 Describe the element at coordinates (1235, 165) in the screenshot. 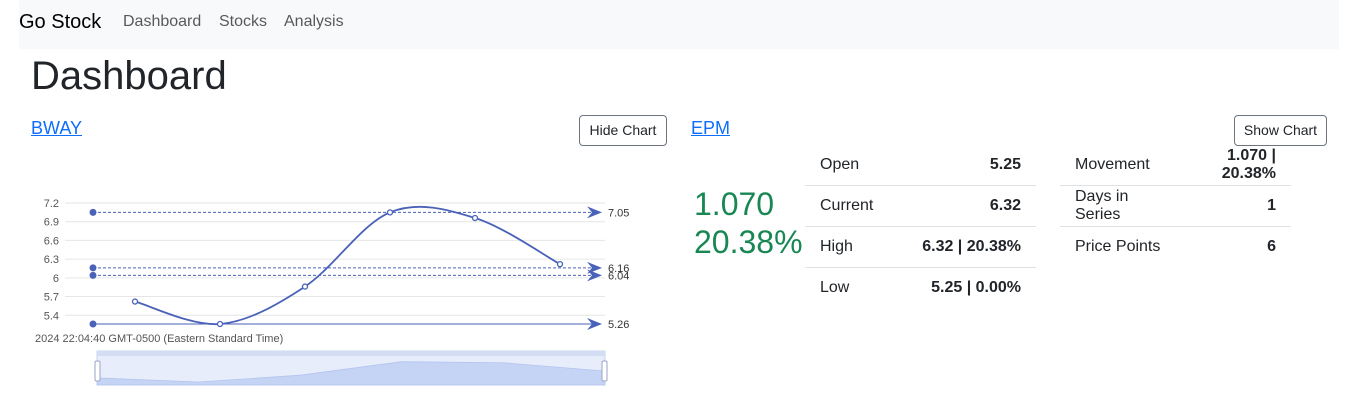

I see `info-value: 1.070 | 20.38%` at that location.